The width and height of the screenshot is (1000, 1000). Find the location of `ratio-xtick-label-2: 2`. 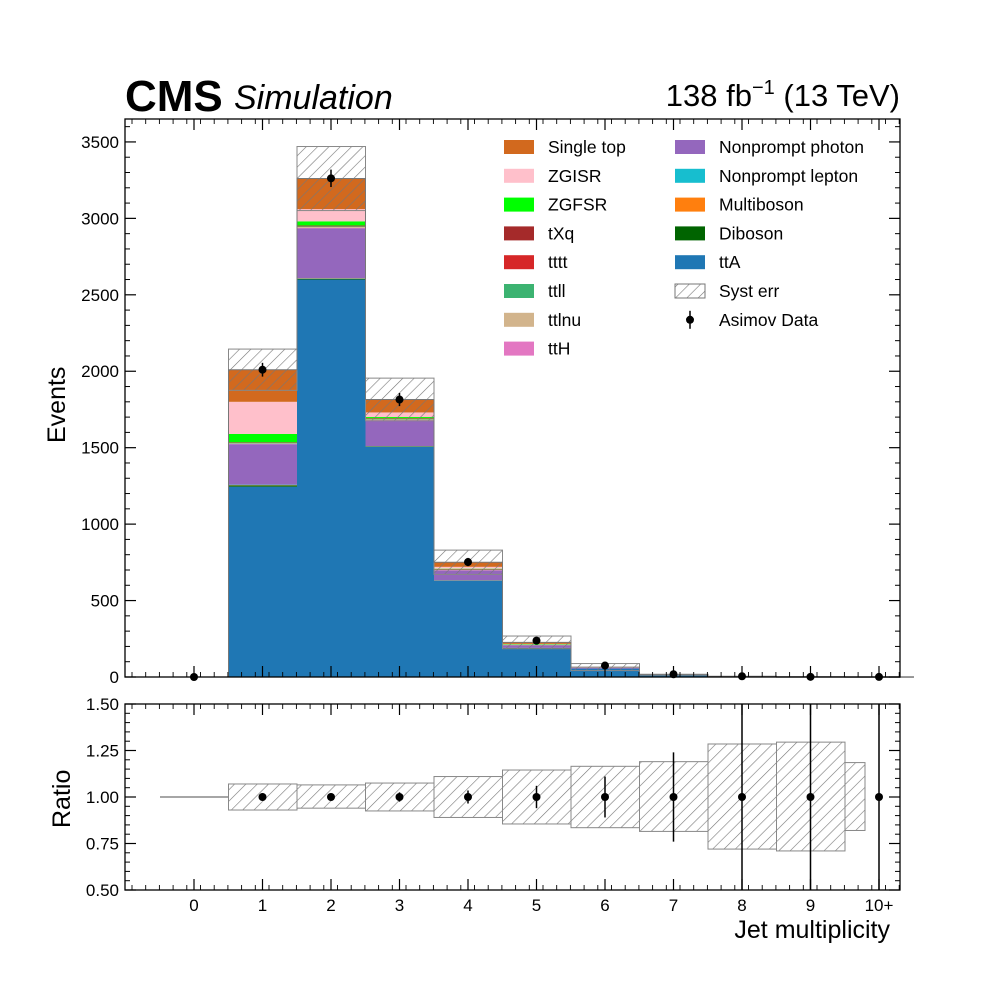

ratio-xtick-label-2: 2 is located at coordinates (330, 905).